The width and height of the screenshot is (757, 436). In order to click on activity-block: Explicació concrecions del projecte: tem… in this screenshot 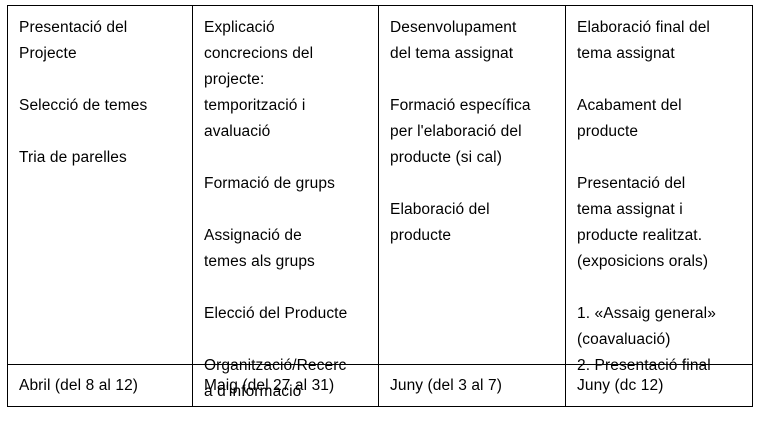, I will do `click(259, 79)`.